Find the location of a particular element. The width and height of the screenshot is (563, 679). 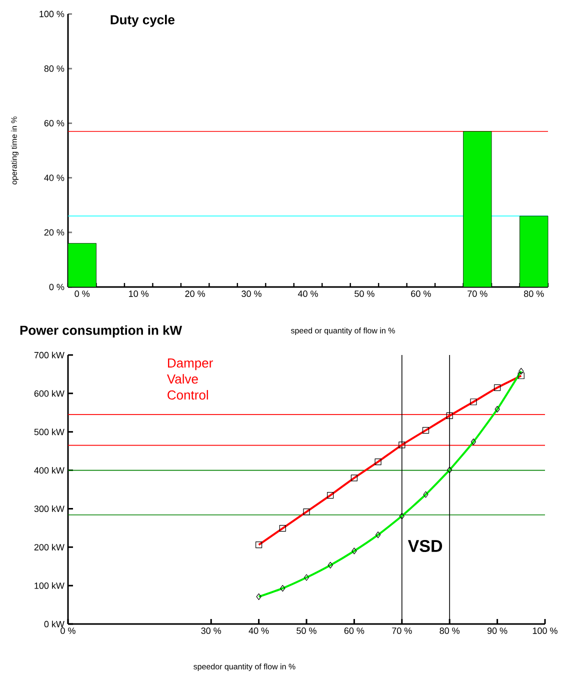

x-tick-label: 100 % is located at coordinates (545, 631).